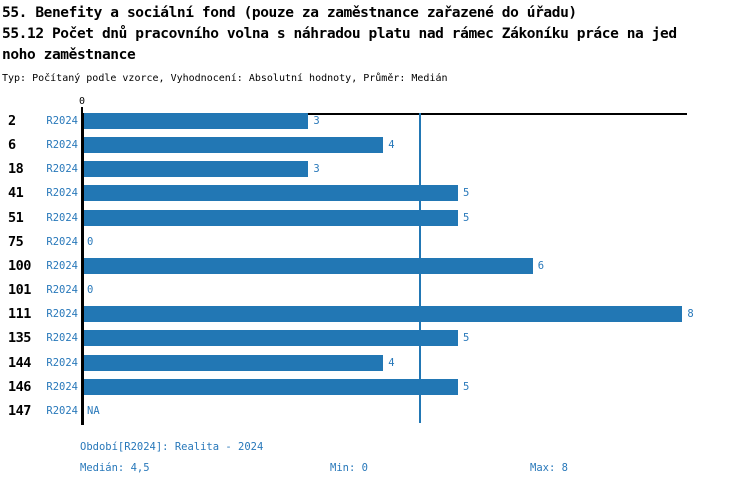 The height and width of the screenshot is (486, 750). What do you see at coordinates (82, 110) in the screenshot?
I see `x-axis-zero-tick-mark` at bounding box center [82, 110].